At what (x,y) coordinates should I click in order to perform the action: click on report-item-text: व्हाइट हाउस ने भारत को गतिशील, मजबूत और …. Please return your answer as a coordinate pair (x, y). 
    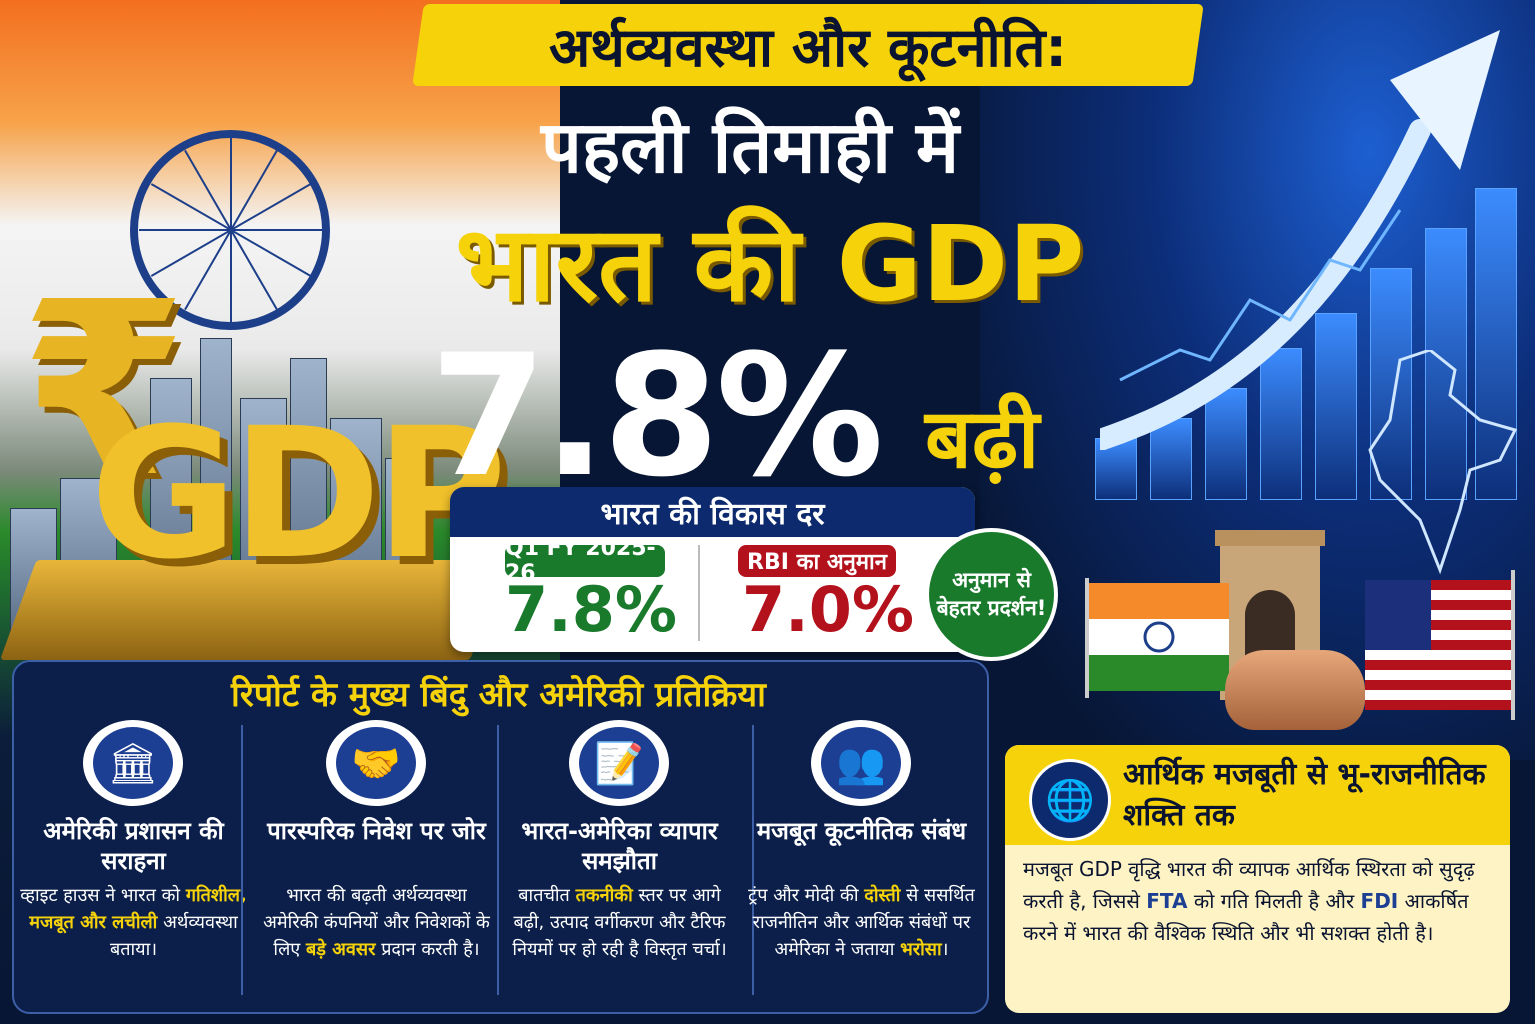
    Looking at the image, I should click on (133, 922).